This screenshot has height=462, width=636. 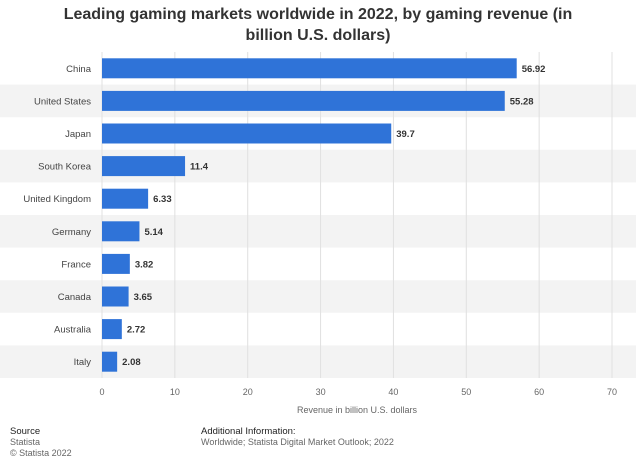 What do you see at coordinates (534, 69) in the screenshot?
I see `value-label: 56.92` at bounding box center [534, 69].